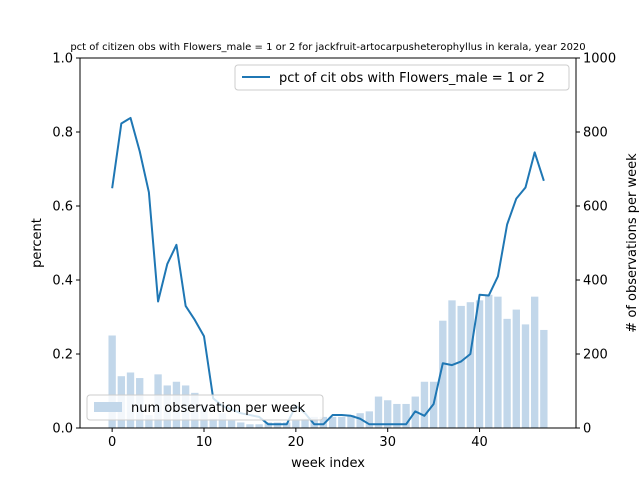 The height and width of the screenshot is (480, 640). Describe the element at coordinates (112, 442) in the screenshot. I see `x-tick-label: 0` at that location.